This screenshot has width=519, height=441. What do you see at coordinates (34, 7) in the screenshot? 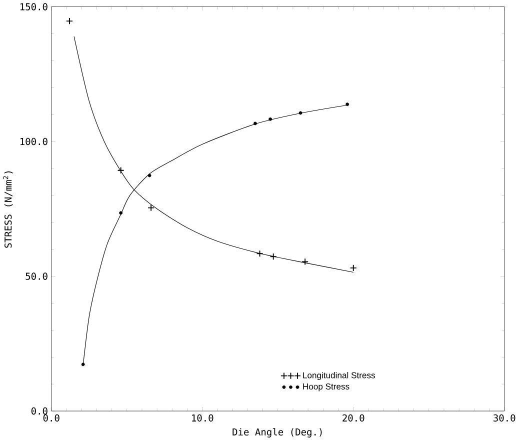
I see `y-tick-label: 150.0` at bounding box center [34, 7].